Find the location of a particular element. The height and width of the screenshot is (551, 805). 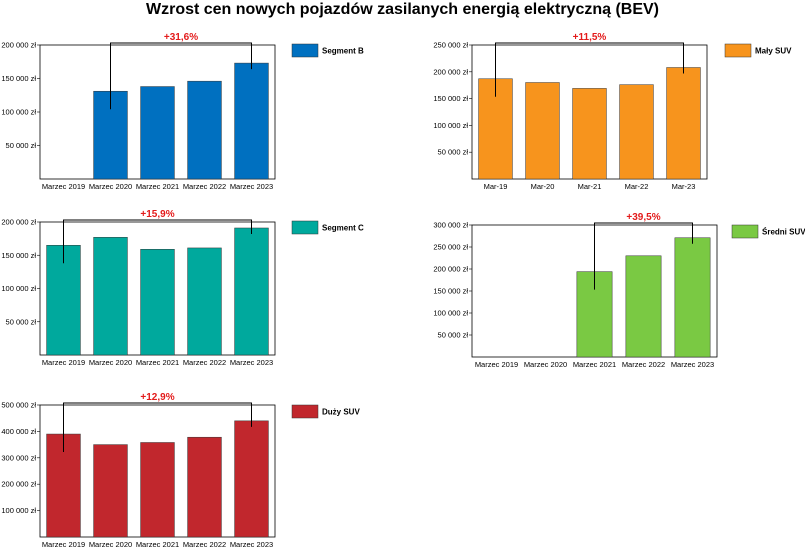

legend-label: Duży SUV is located at coordinates (341, 412).